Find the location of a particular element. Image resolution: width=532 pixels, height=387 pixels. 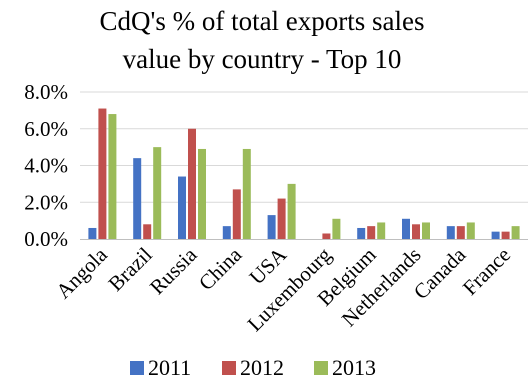

bar-2011-usa is located at coordinates (271, 227).